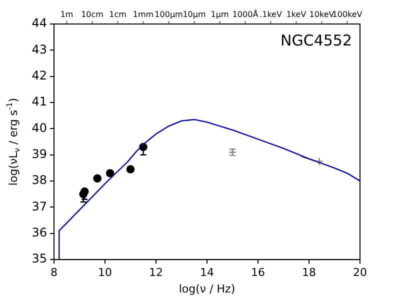 This screenshot has height=300, width=400. Describe the element at coordinates (39, 101) in the screenshot. I see `y-tick-label: 41` at that location.